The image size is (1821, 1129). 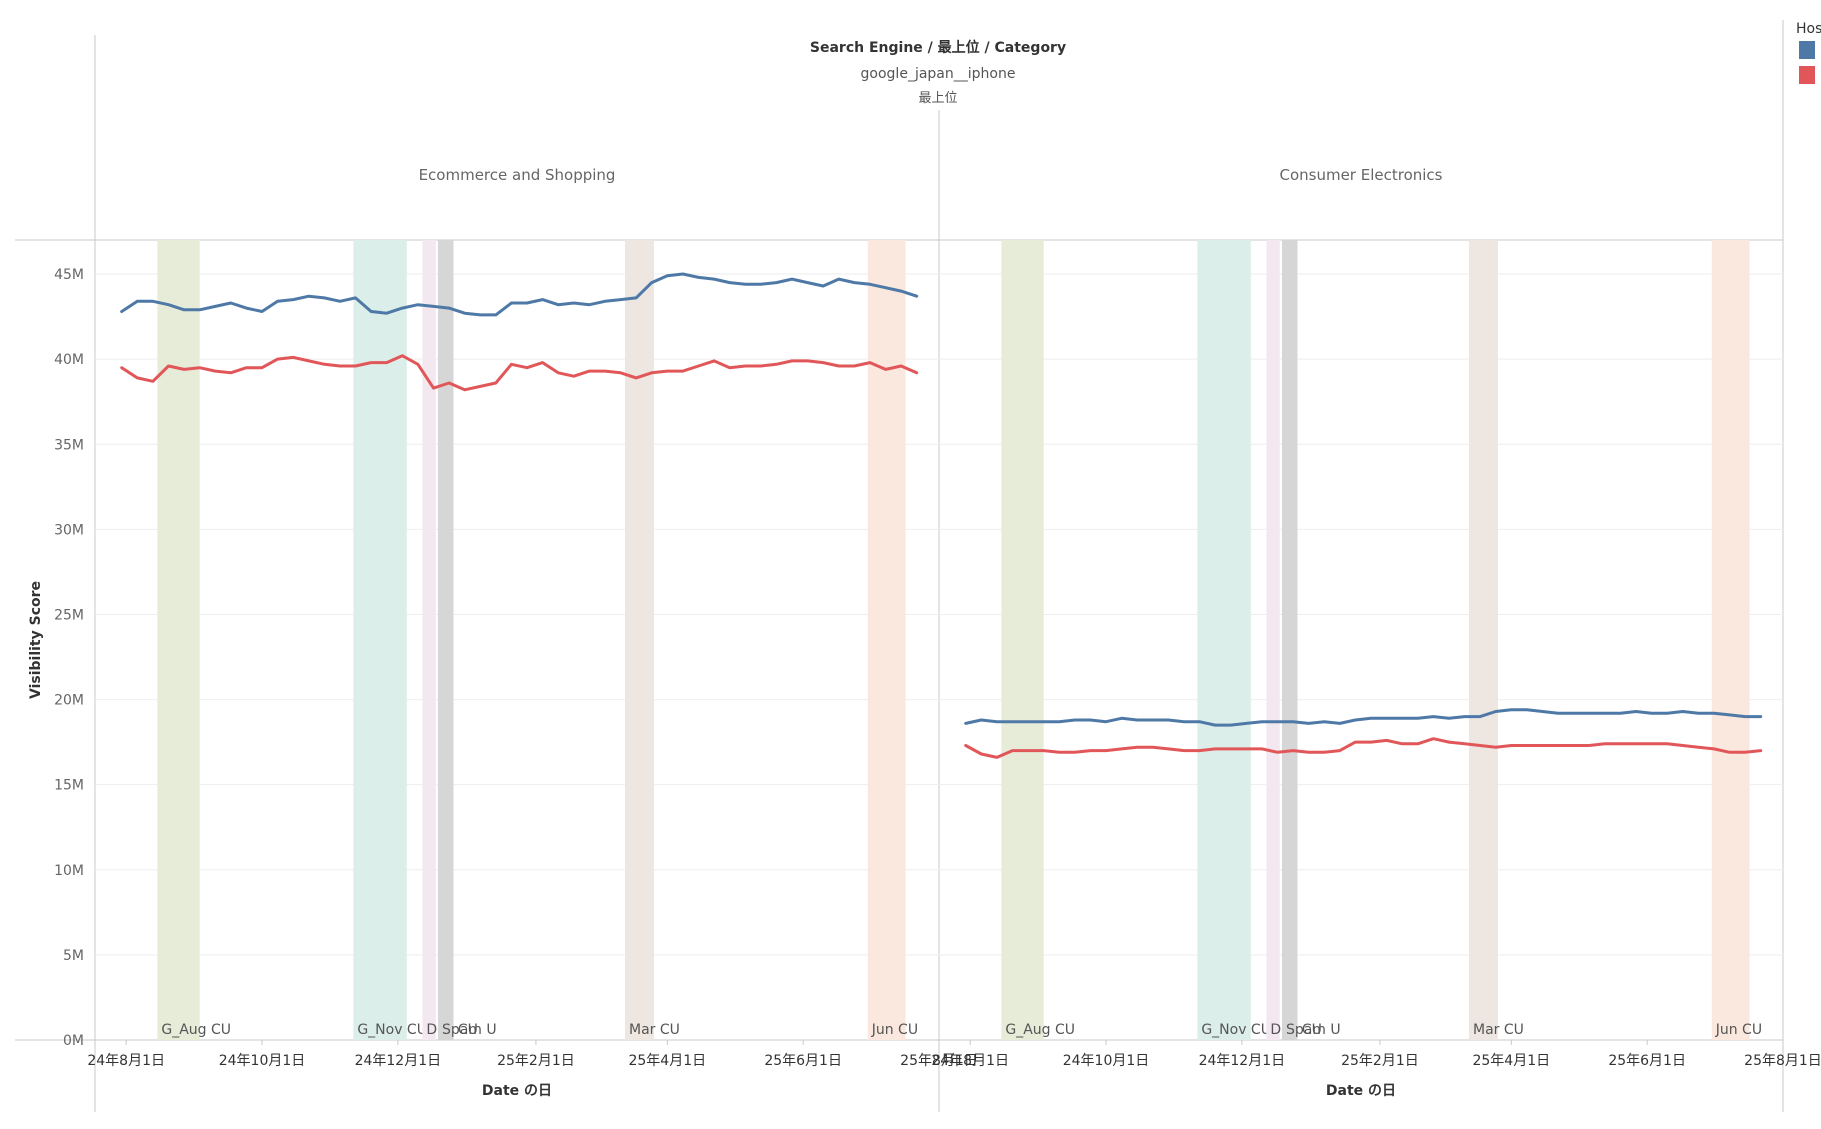 I want to click on y-tick-label: 10M, so click(x=69, y=871).